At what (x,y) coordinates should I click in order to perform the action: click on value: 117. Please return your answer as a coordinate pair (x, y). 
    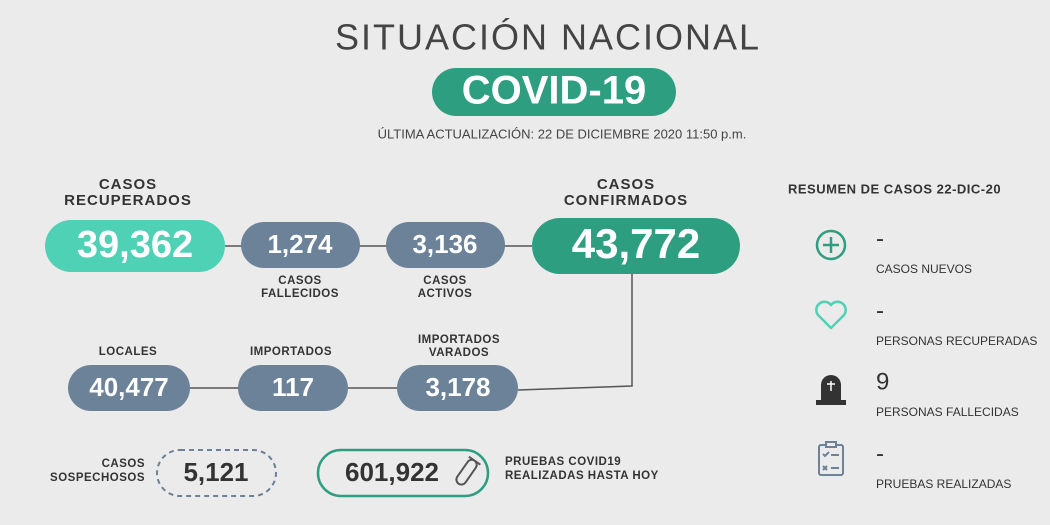
    Looking at the image, I should click on (293, 387).